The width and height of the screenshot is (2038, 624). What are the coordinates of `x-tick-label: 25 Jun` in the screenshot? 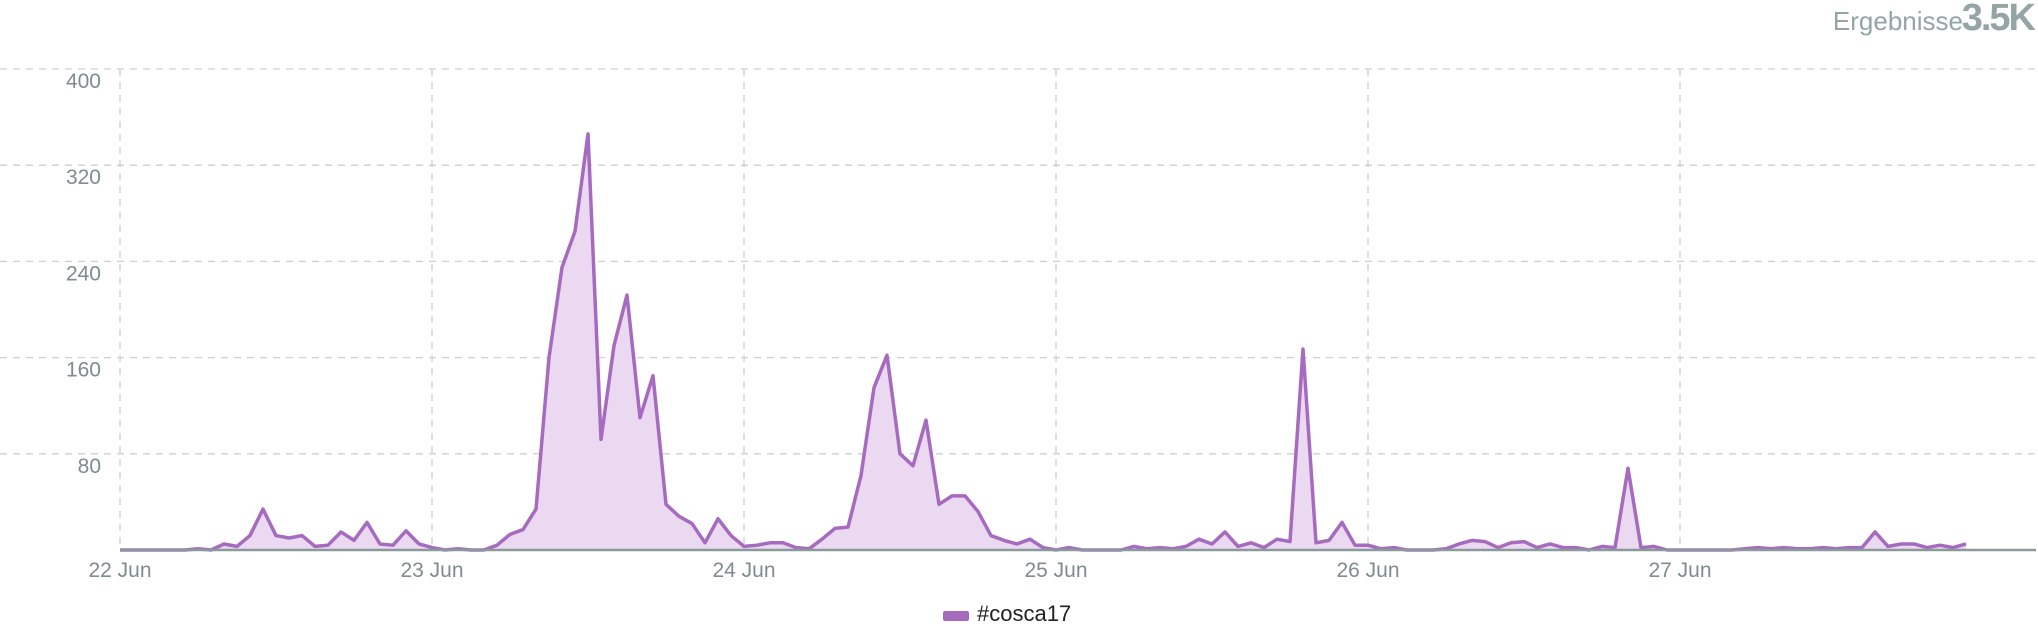 It's located at (1055, 570).